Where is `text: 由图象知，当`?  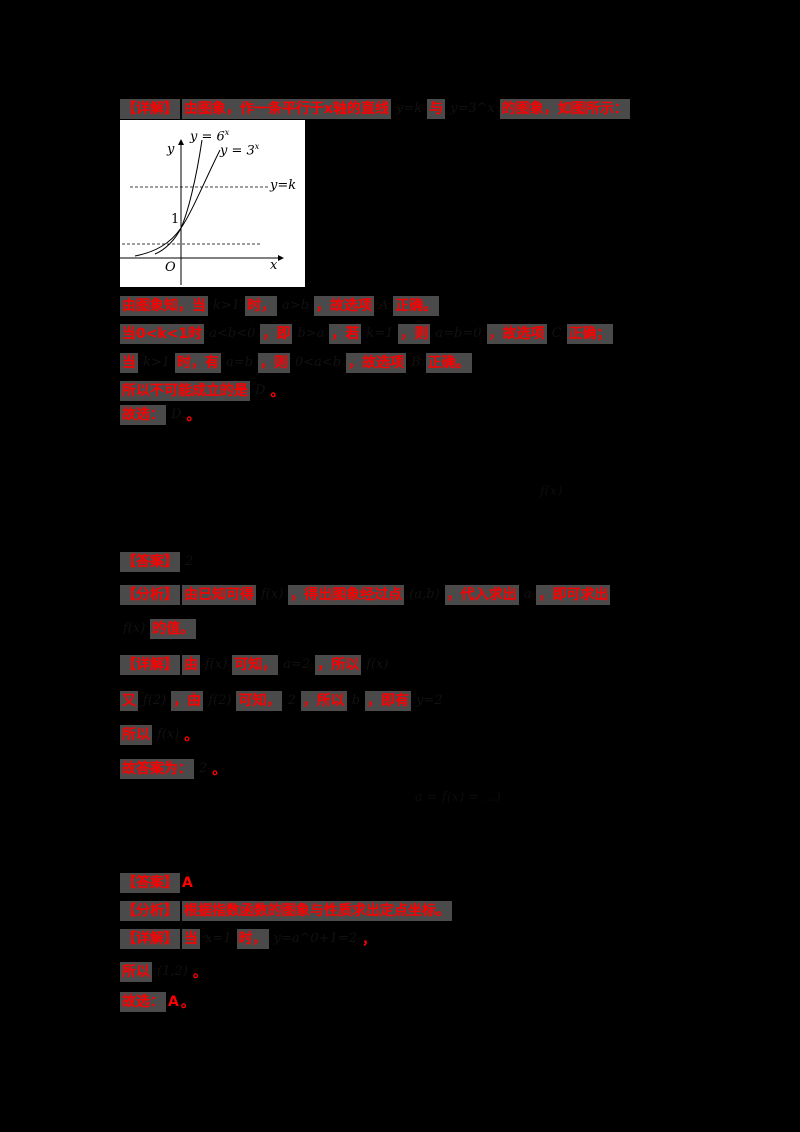
text: 由图象知，当 is located at coordinates (164, 306).